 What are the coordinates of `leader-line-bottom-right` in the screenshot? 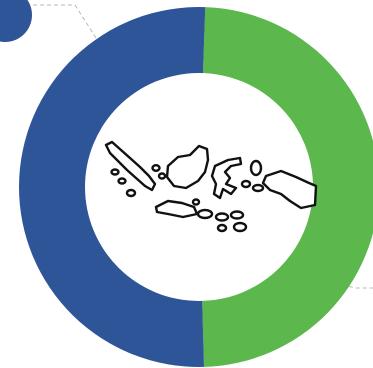 It's located at (357, 286).